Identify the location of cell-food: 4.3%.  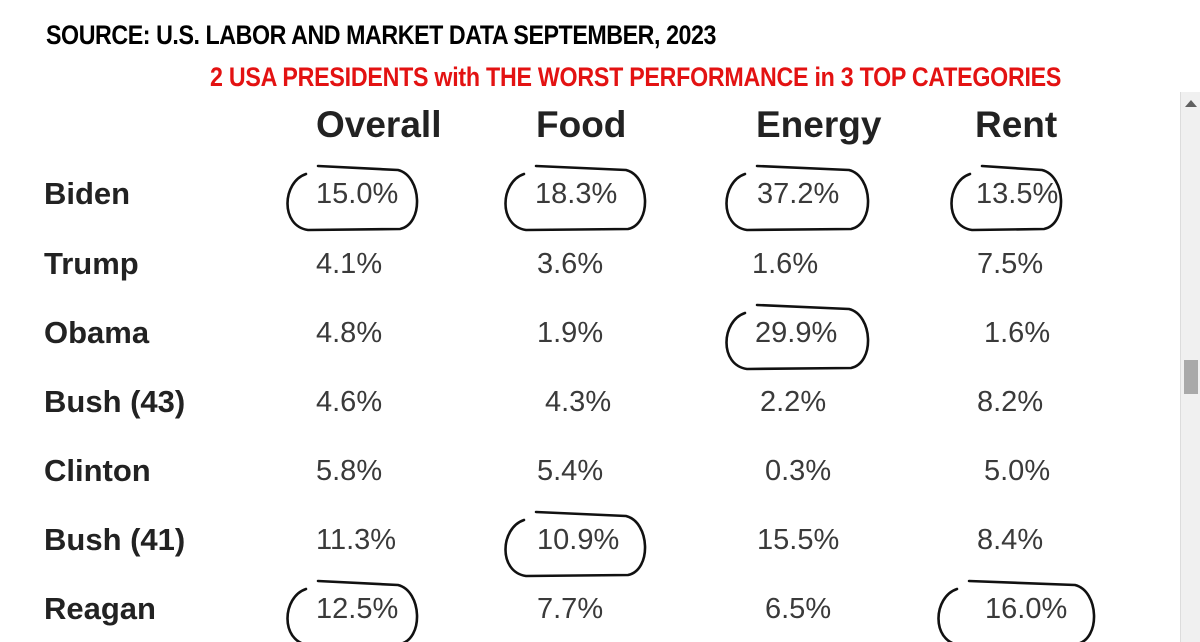
(578, 402).